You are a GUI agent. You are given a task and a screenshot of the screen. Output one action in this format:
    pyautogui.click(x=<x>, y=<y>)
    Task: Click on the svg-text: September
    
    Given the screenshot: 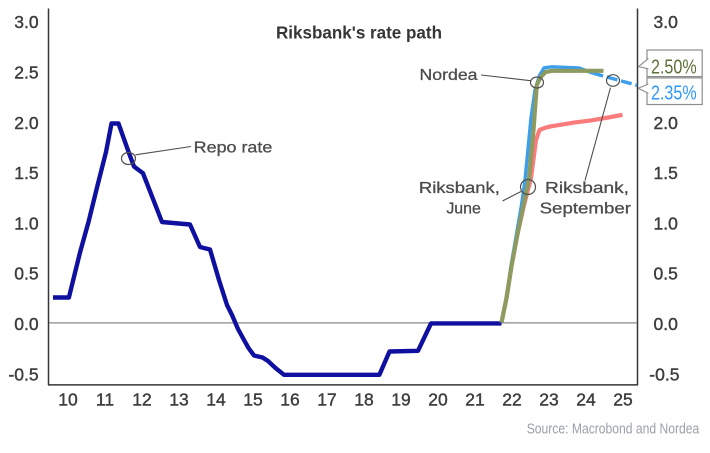 What is the action you would take?
    pyautogui.click(x=586, y=209)
    